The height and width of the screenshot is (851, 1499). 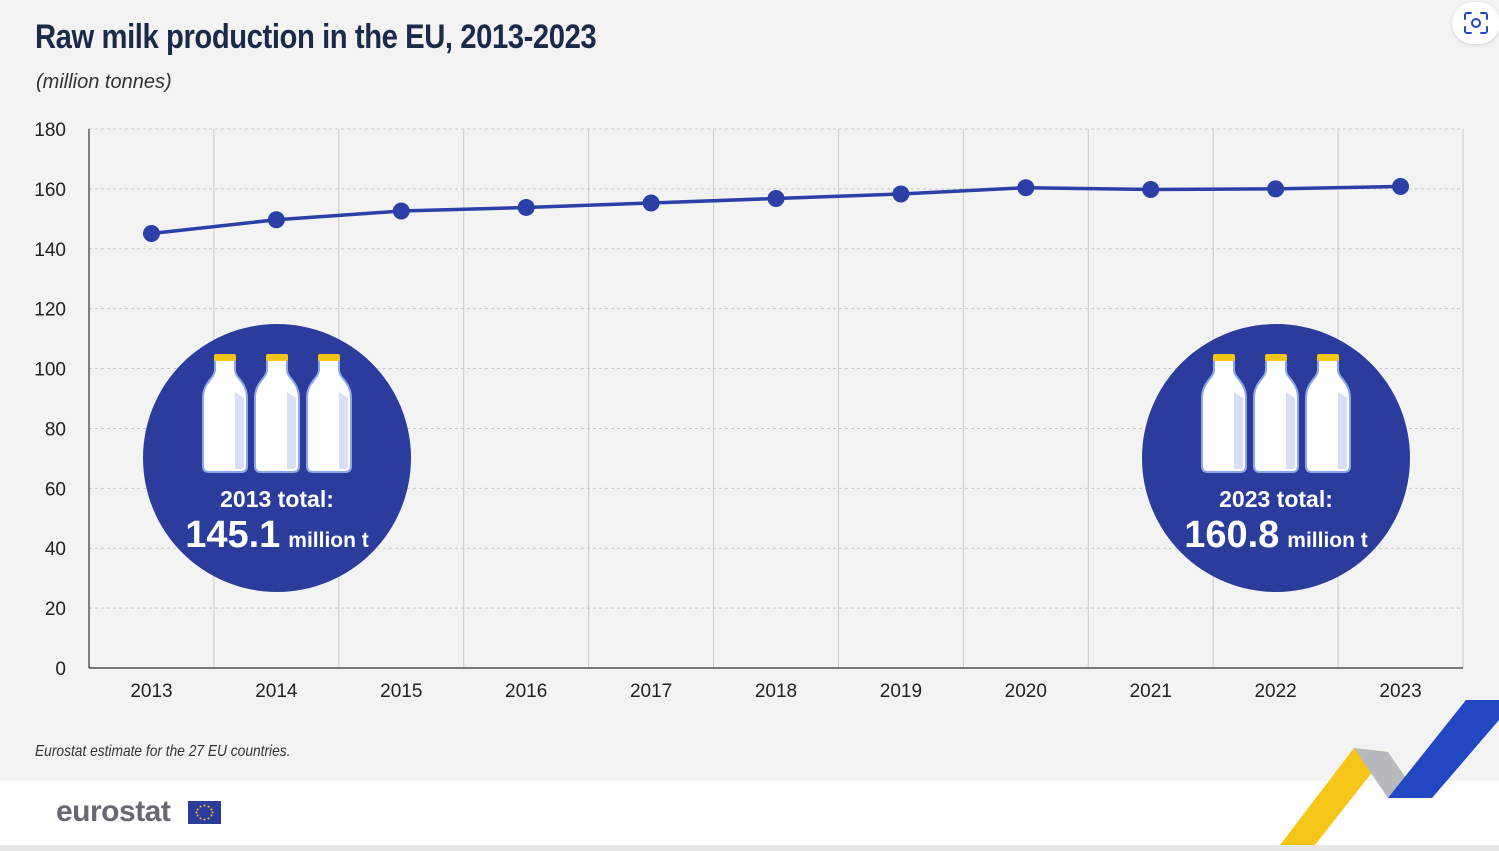 I want to click on y-tick-label: 80, so click(x=55, y=429).